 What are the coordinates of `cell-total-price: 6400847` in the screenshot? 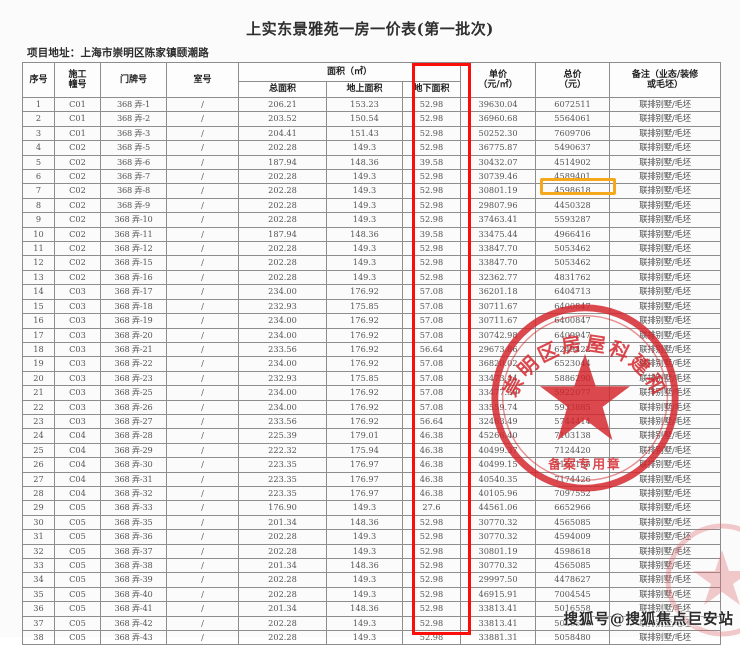 It's located at (573, 306).